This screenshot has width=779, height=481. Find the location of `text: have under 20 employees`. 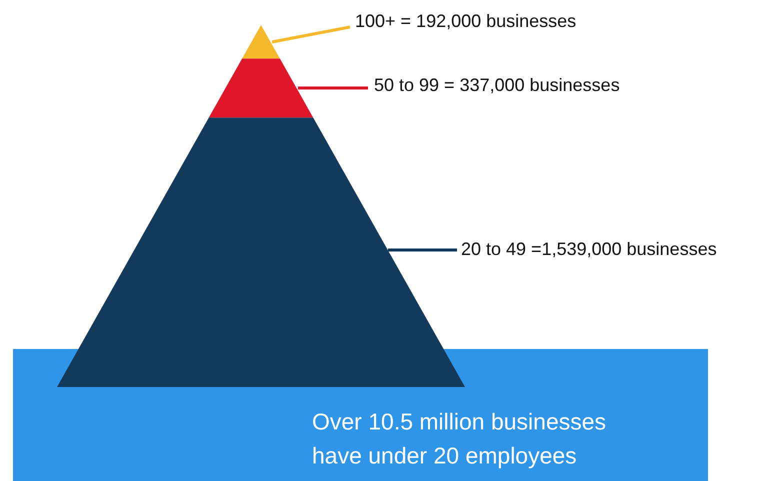

text: have under 20 employees is located at coordinates (444, 455).